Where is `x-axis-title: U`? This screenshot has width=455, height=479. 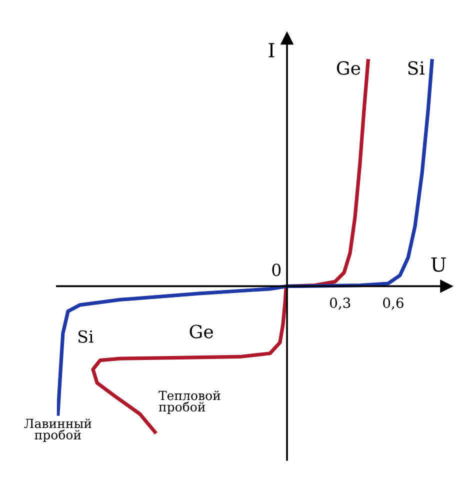 x-axis-title: U is located at coordinates (438, 264).